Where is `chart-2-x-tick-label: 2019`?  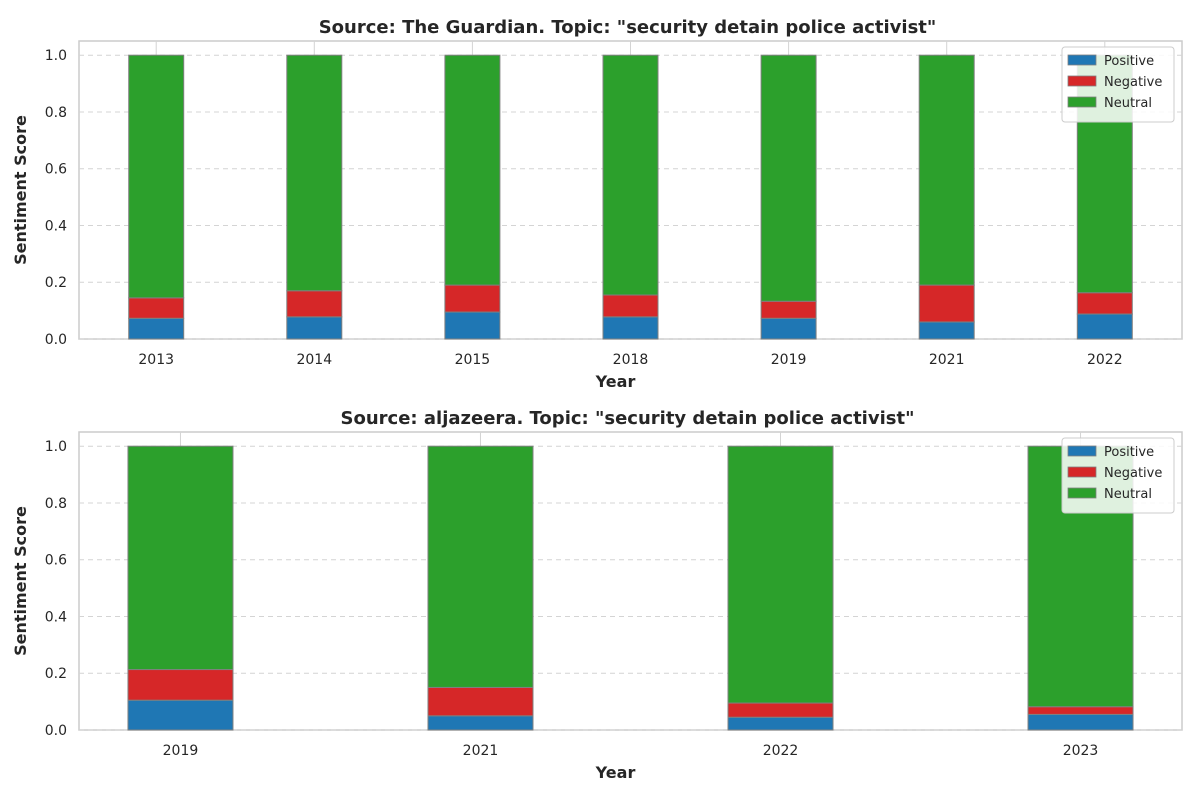
chart-2-x-tick-label: 2019 is located at coordinates (181, 751).